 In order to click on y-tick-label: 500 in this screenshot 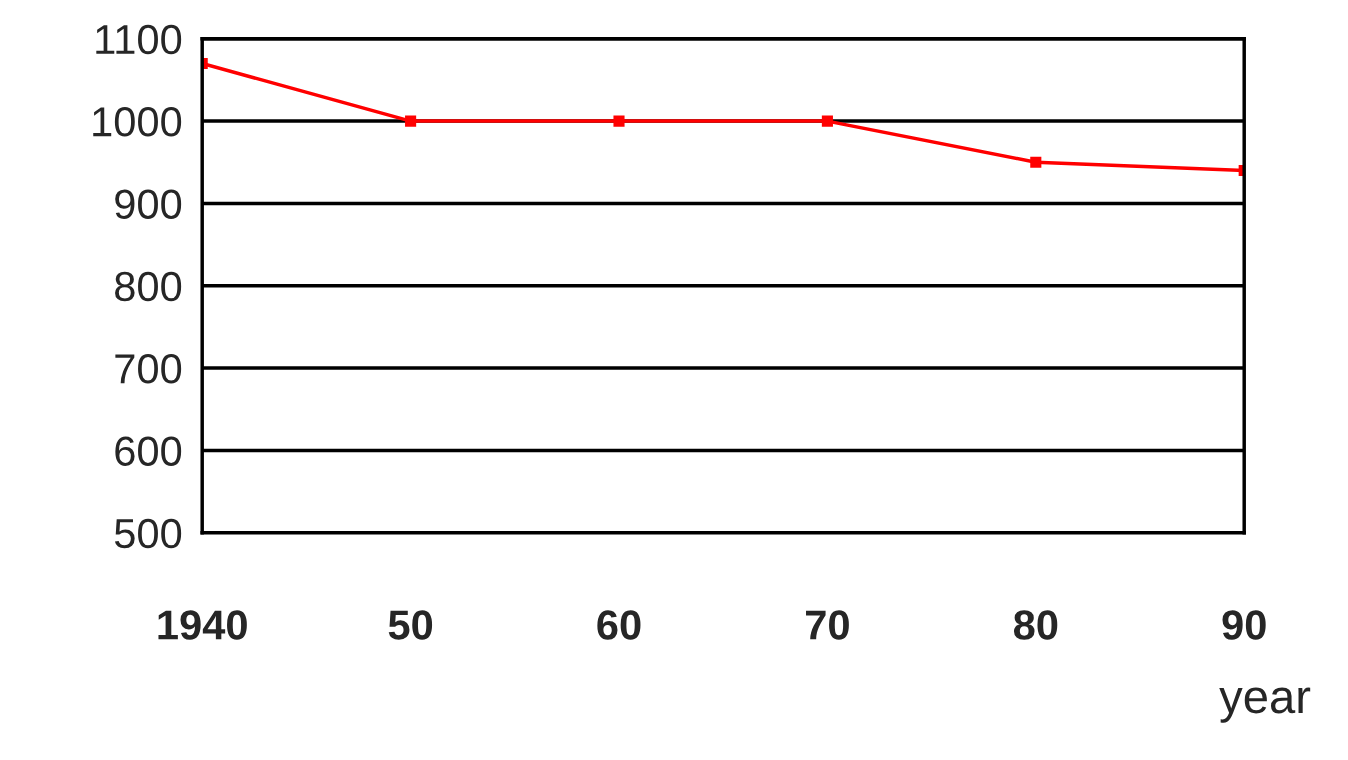, I will do `click(148, 533)`.